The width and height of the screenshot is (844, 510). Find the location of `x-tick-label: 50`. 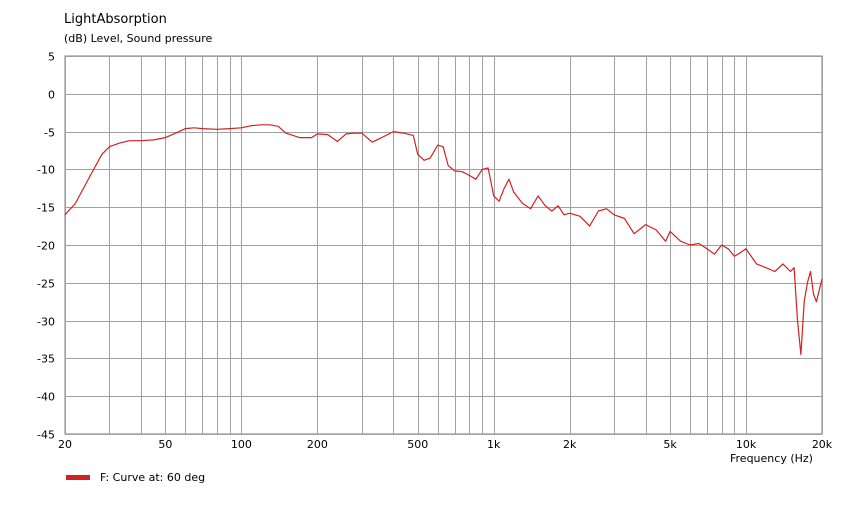

x-tick-label: 50 is located at coordinates (165, 444).